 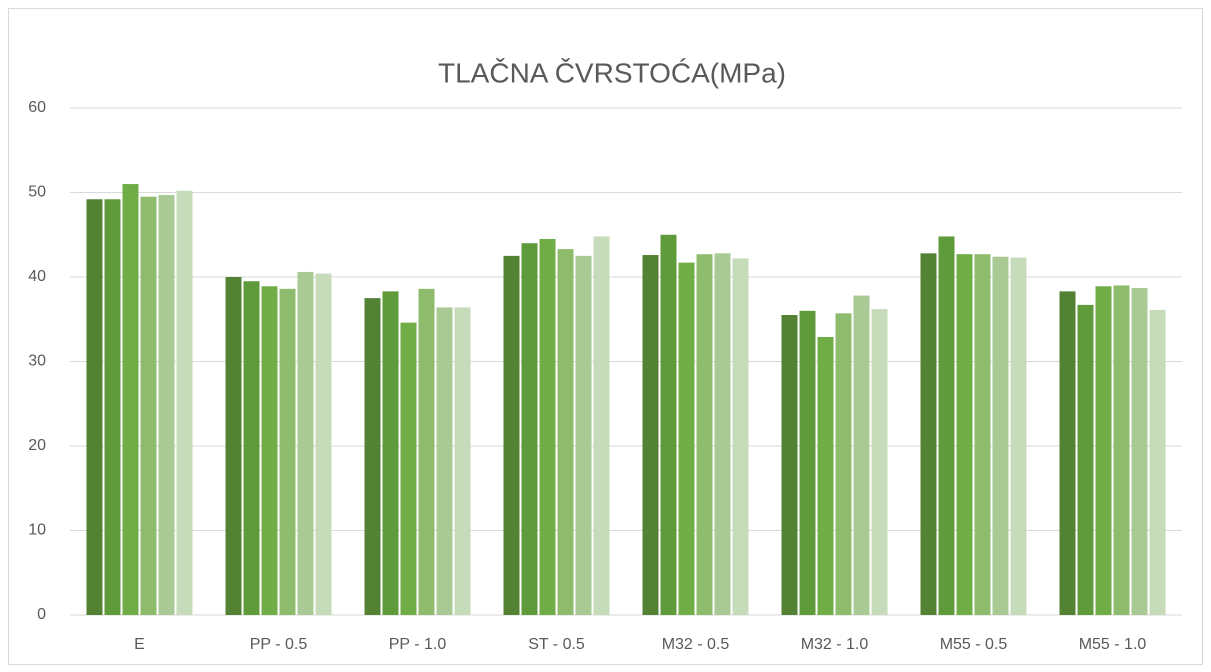 I want to click on chart-title: TLAČNA ČVRSTOĆA(MPa), so click(x=612, y=72).